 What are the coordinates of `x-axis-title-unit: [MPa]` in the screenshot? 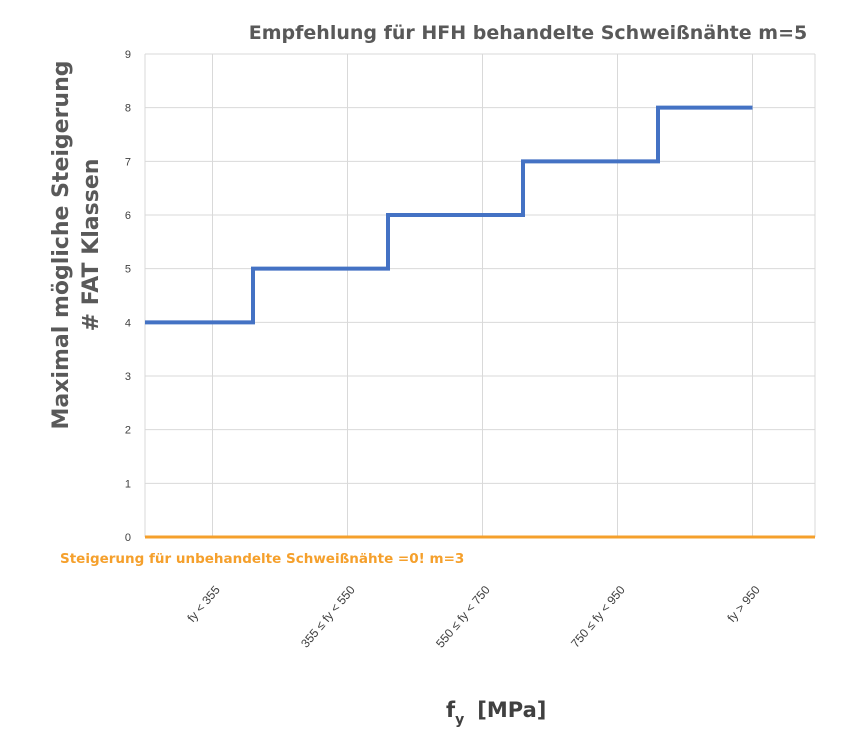 It's located at (511, 710).